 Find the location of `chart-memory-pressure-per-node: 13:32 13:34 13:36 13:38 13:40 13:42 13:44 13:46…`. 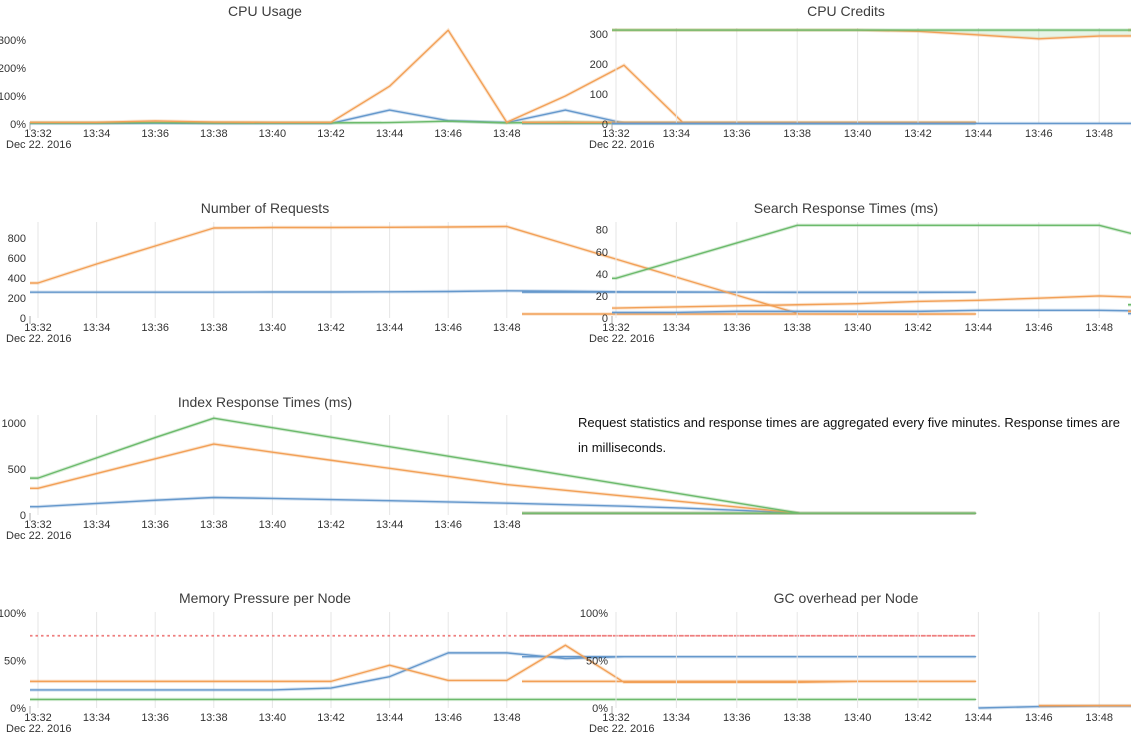

chart-memory-pressure-per-node: 13:32 13:34 13:36 13:38 13:40 13:42 13:44 13:46… is located at coordinates (488, 666).